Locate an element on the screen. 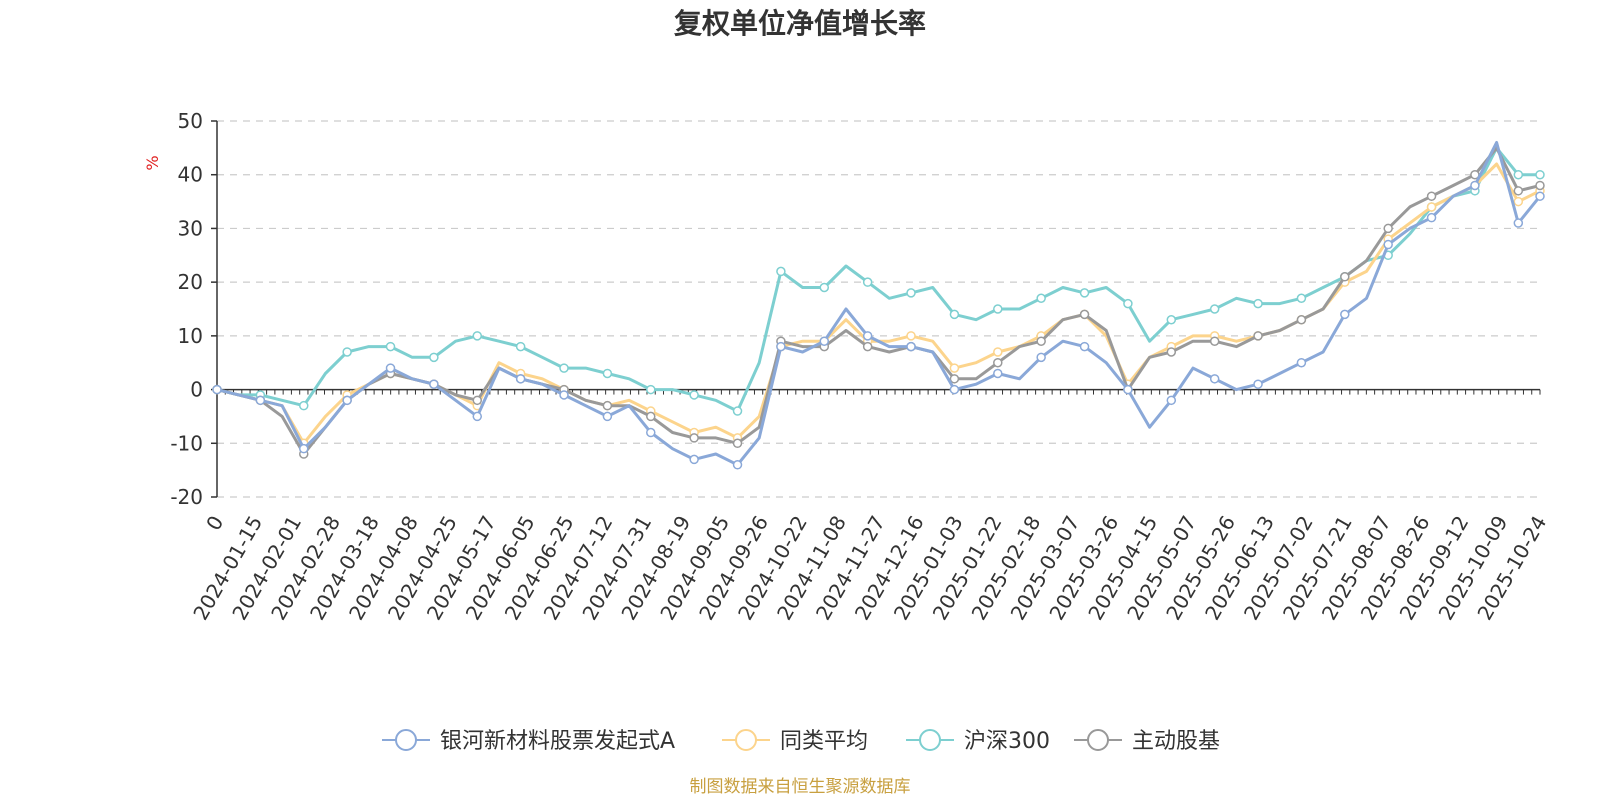  legend: 银河新材料股票发起式A 同类平均 沪深300 主动股基 is located at coordinates (801, 741).